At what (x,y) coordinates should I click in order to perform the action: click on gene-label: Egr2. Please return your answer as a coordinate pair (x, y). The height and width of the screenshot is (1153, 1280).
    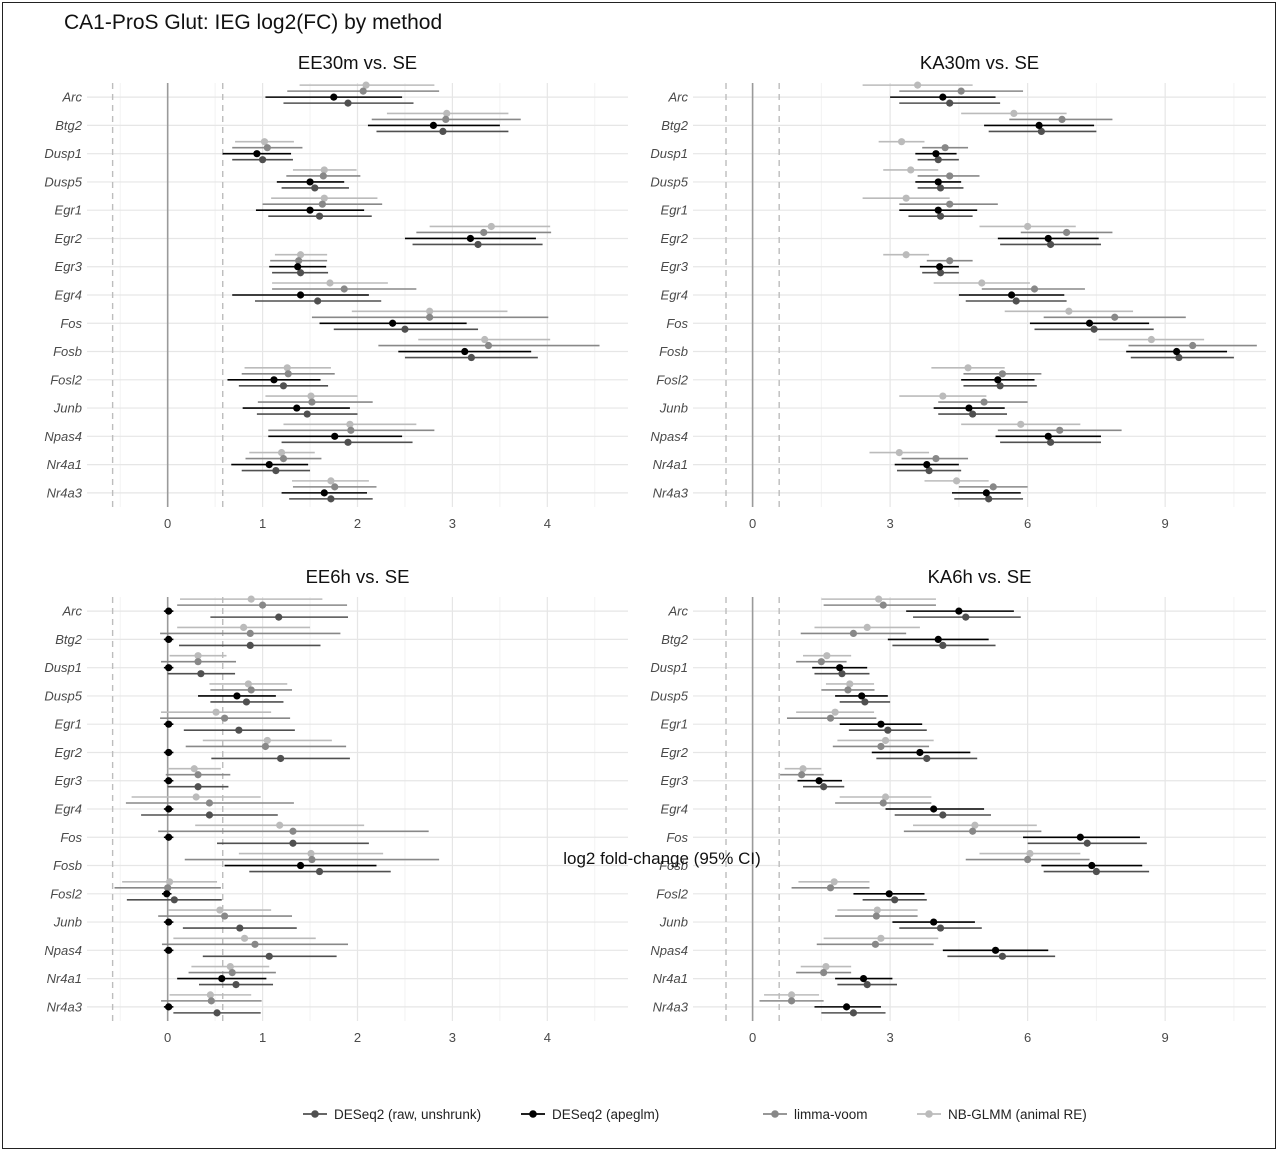
    Looking at the image, I should click on (69, 752).